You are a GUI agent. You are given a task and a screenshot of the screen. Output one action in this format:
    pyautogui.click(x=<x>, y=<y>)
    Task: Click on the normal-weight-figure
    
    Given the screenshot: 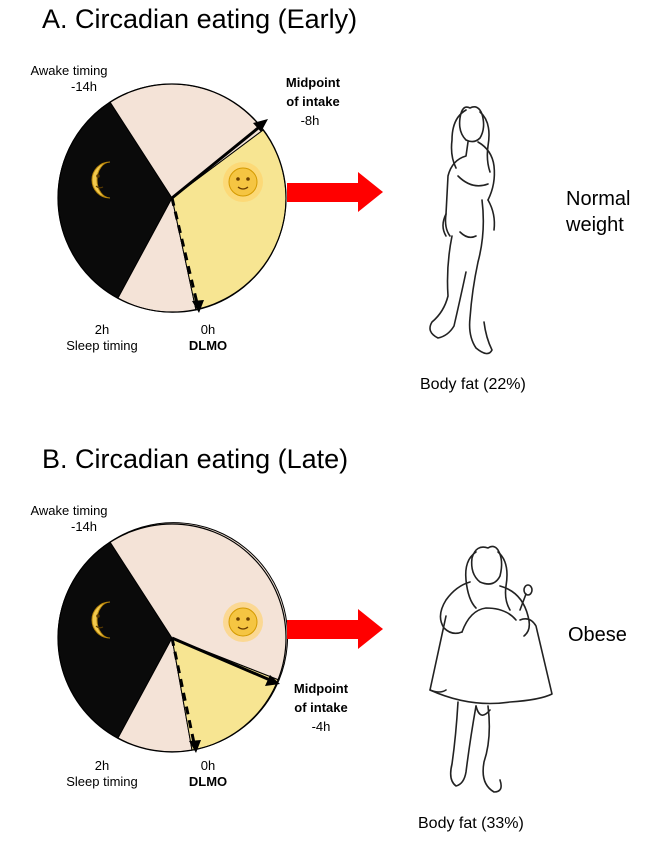 What is the action you would take?
    pyautogui.click(x=462, y=230)
    